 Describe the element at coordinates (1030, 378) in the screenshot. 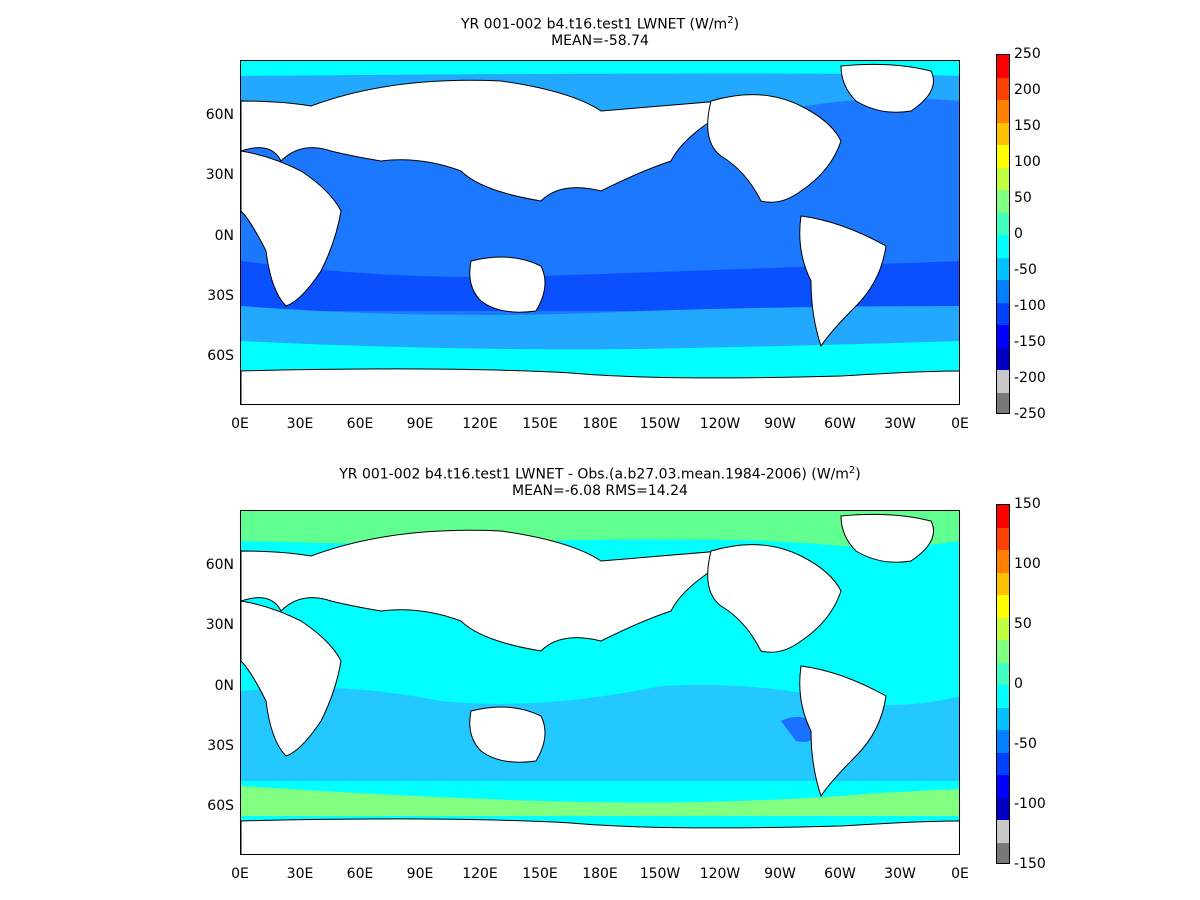

I see `colorbar-label: -200` at that location.